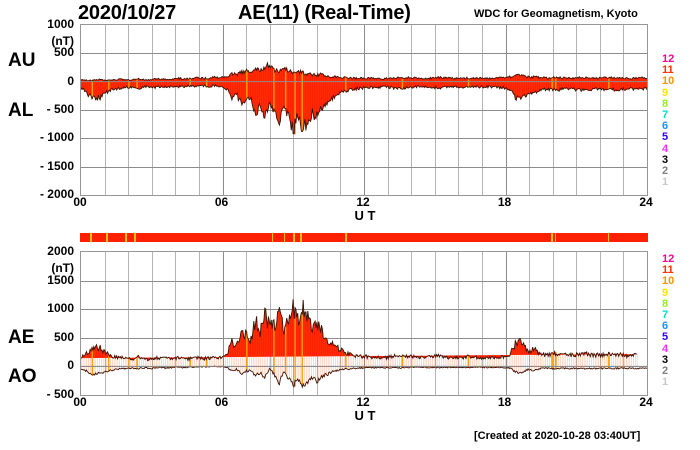  I want to click on data-coverage-bar, so click(364, 237).